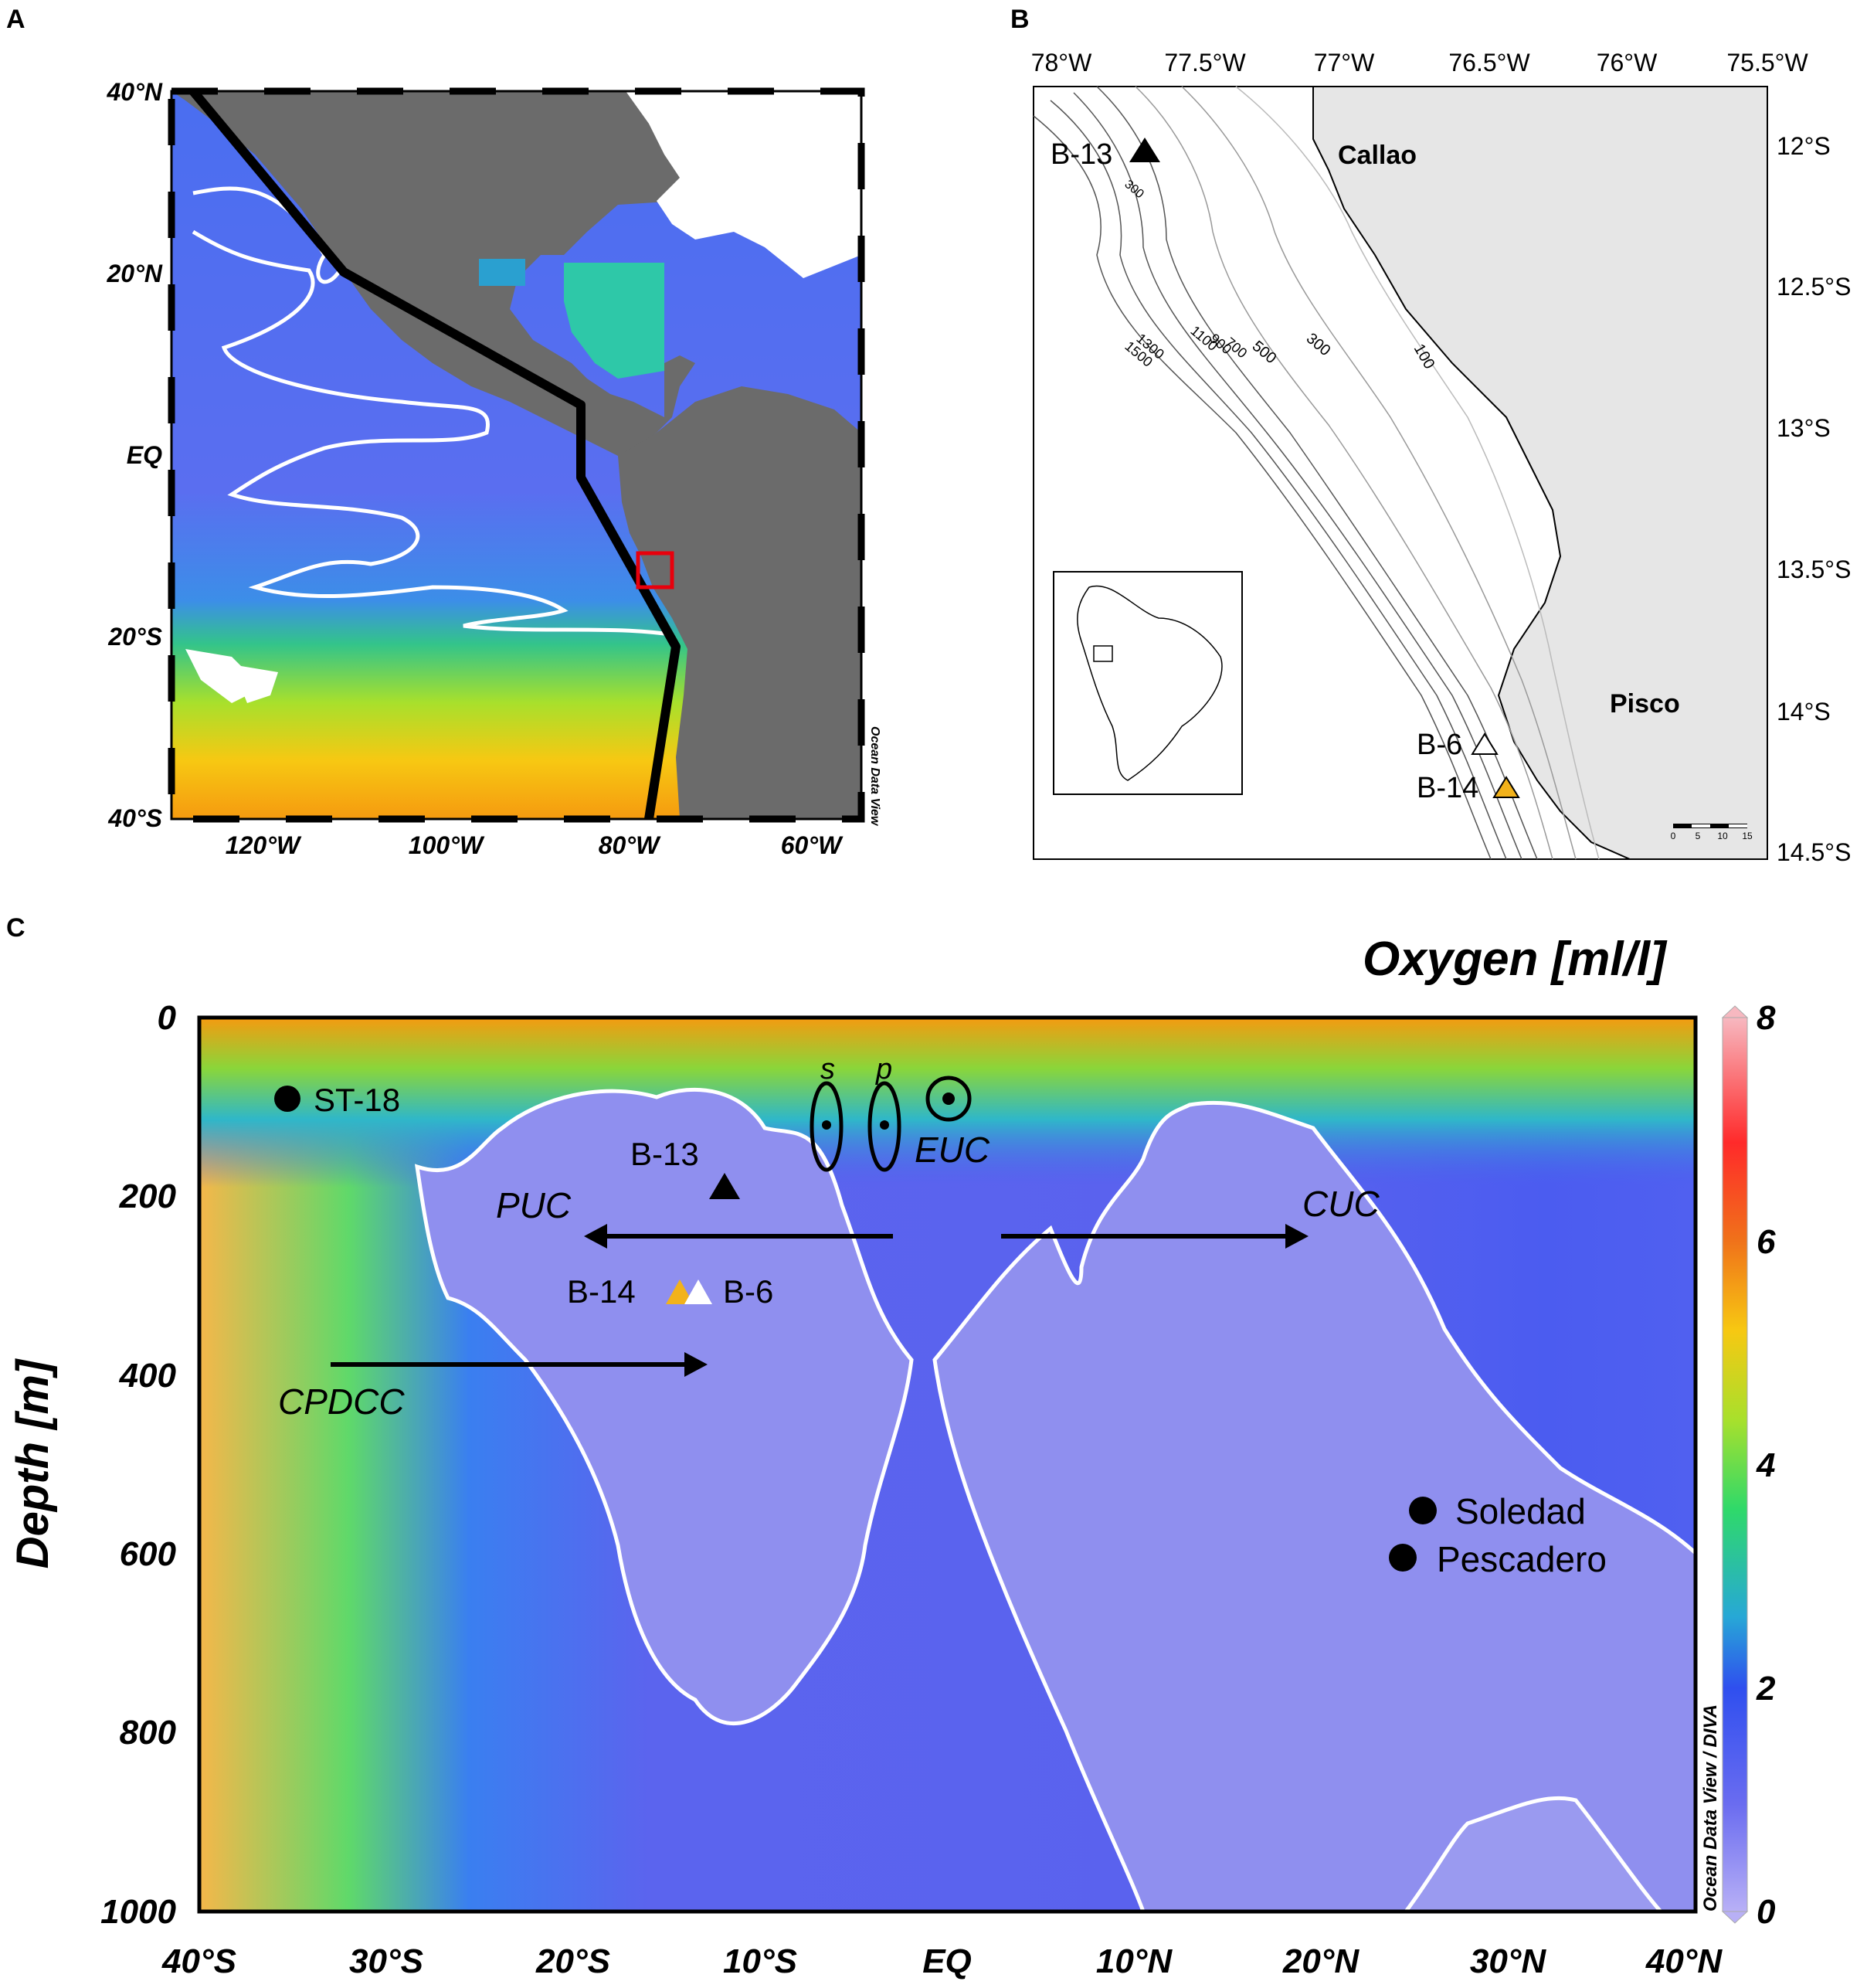 This screenshot has height=1988, width=1867. Describe the element at coordinates (572, 1961) in the screenshot. I see `x-tick-20s: 20°S` at that location.